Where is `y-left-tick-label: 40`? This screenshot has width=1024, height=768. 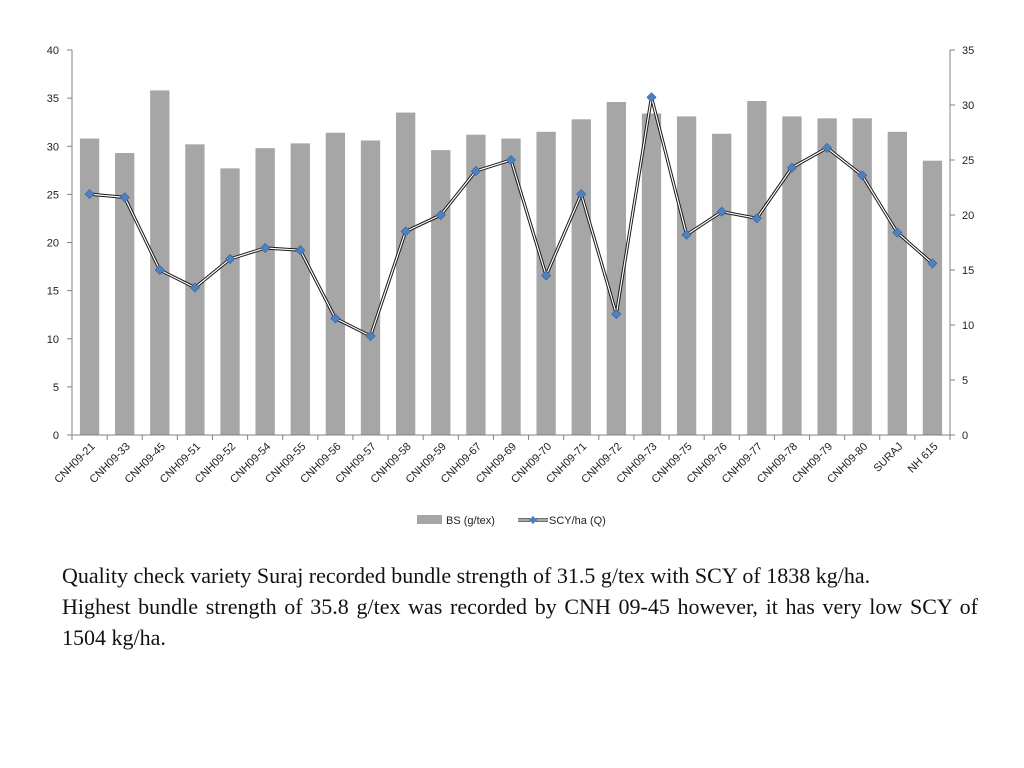 y-left-tick-label: 40 is located at coordinates (53, 51).